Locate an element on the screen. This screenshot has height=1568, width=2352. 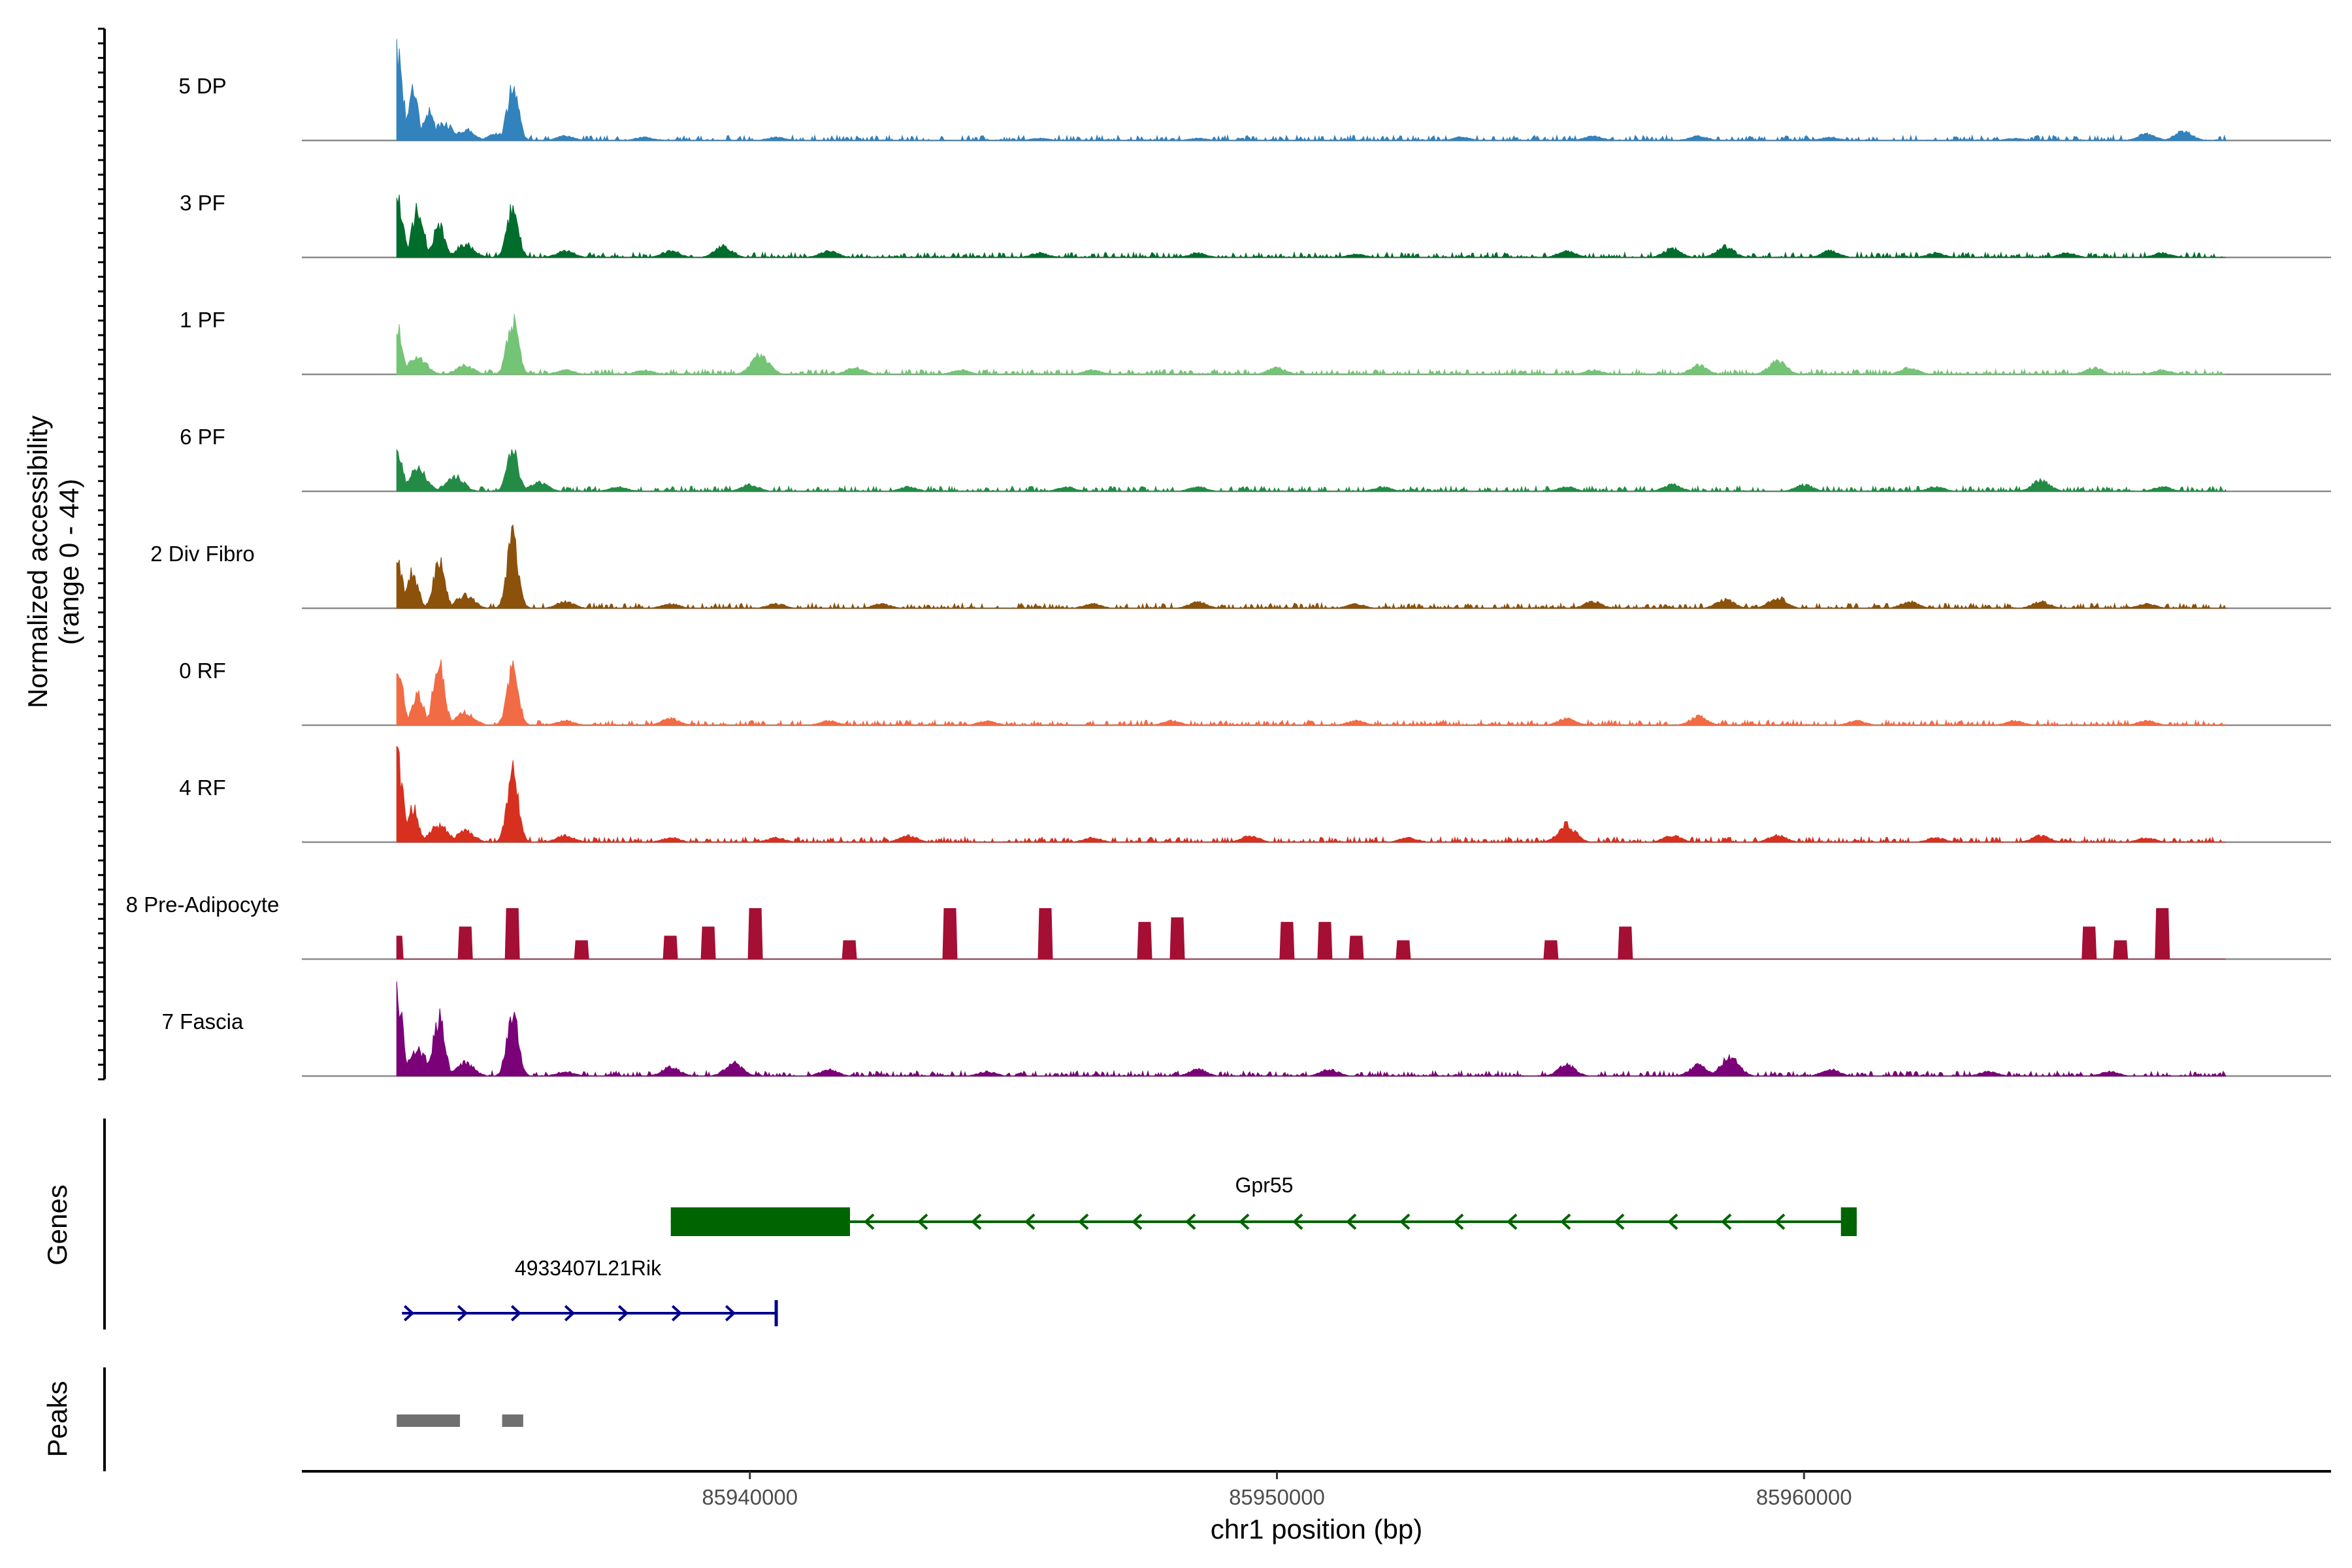
gene-4933407l21rik: 4933407L21Rik is located at coordinates (590, 1291).